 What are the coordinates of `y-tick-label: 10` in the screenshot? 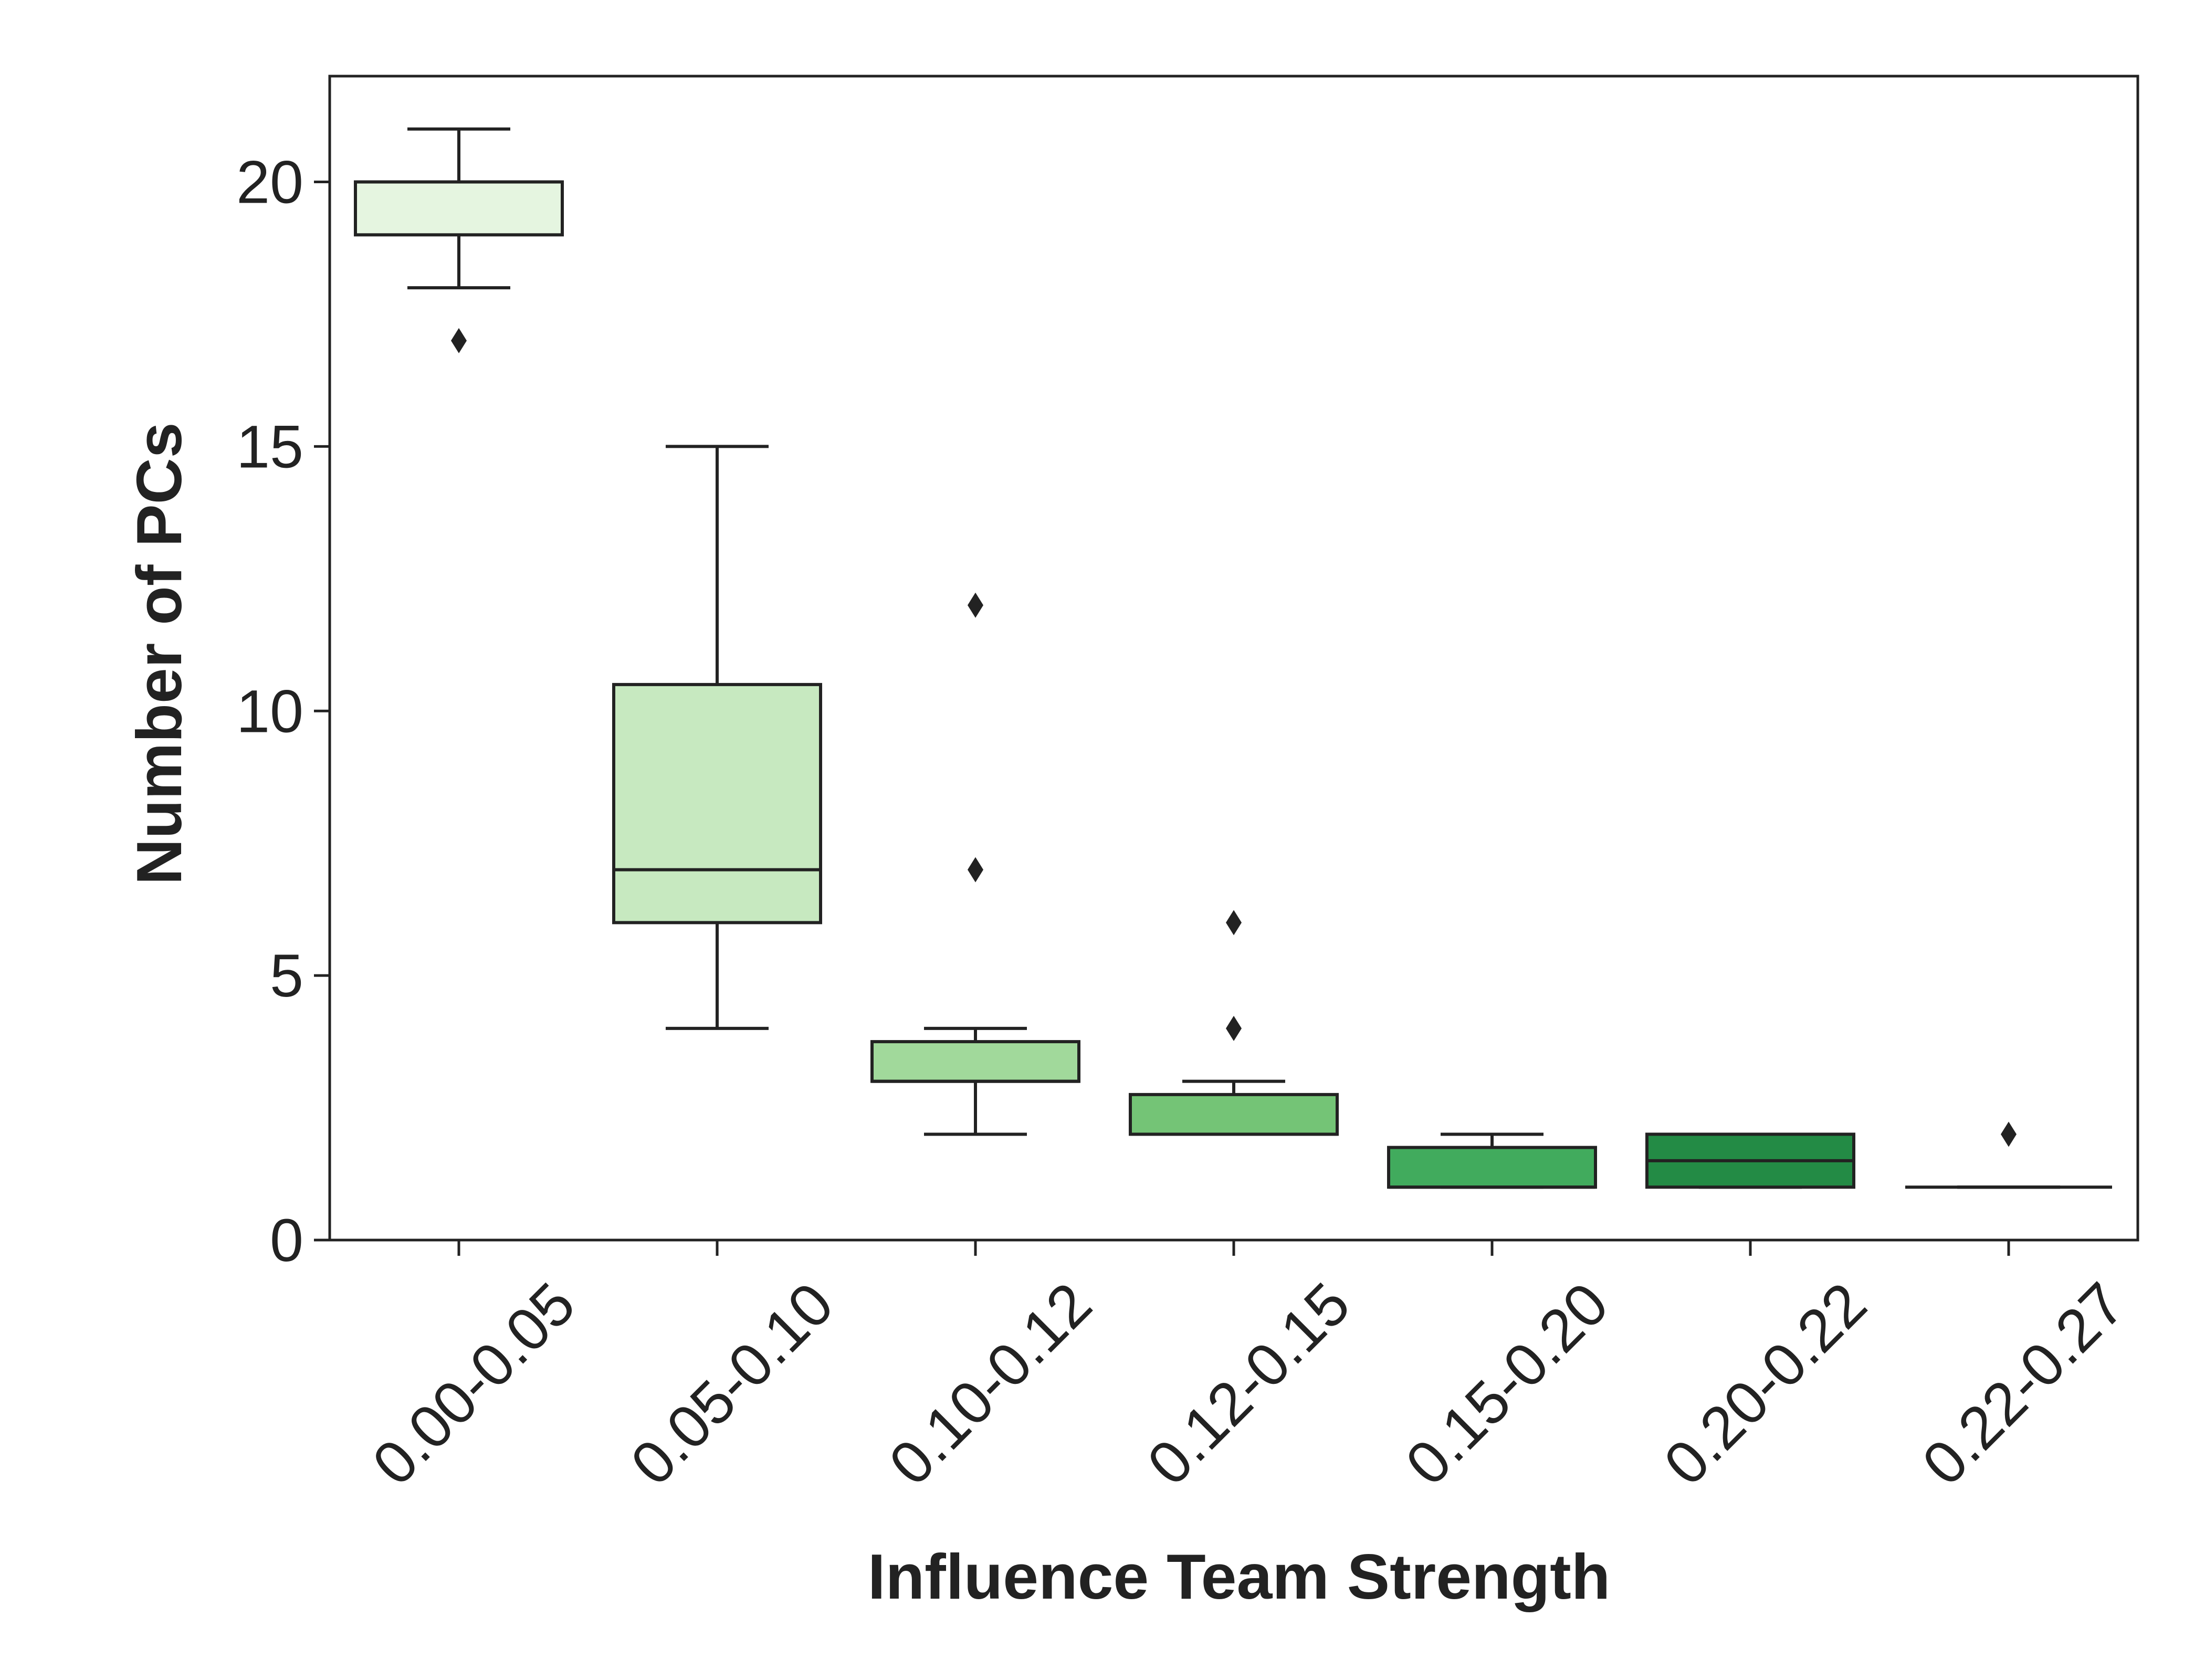 It's located at (269, 711).